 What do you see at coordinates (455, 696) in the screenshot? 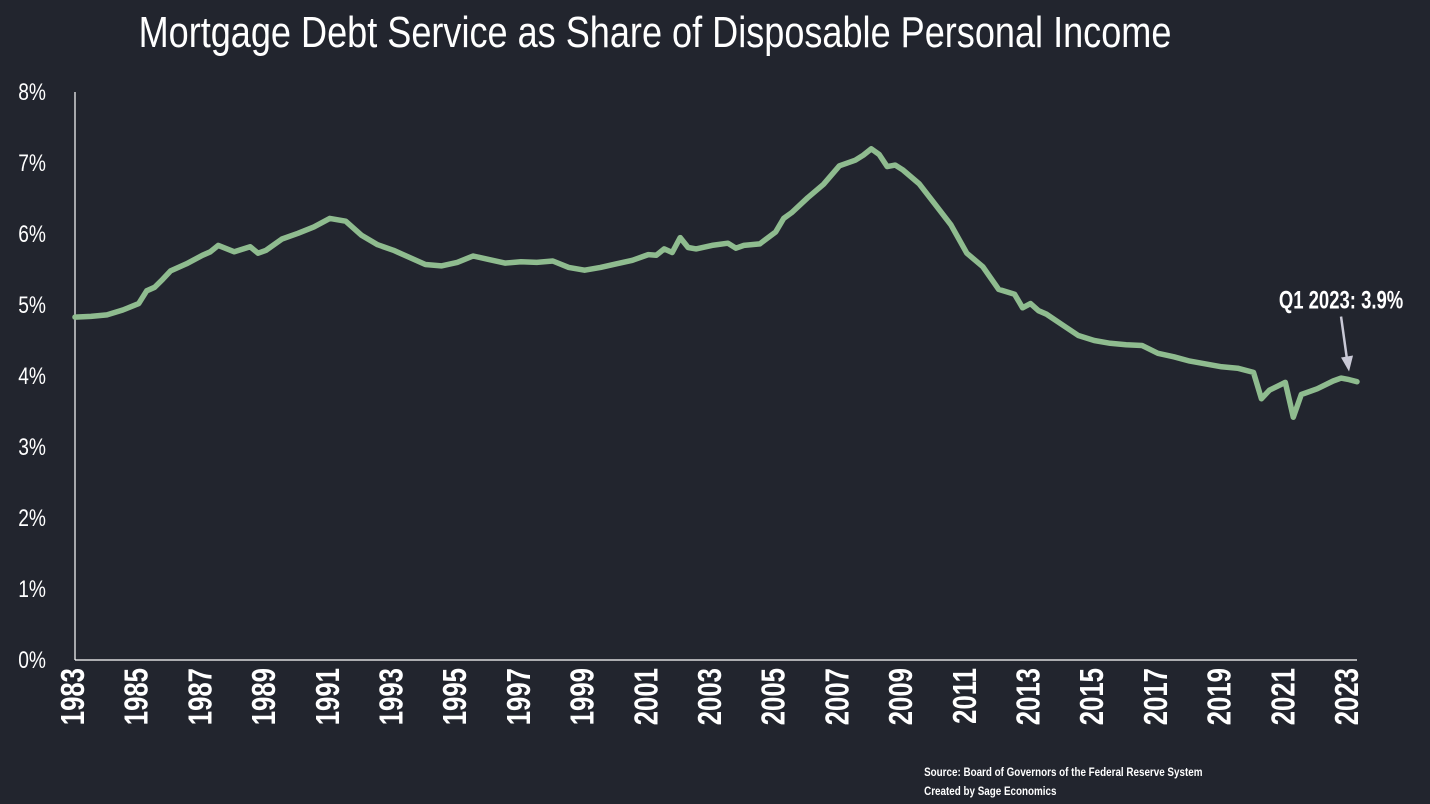
I see `x-tick-label: 1995` at bounding box center [455, 696].